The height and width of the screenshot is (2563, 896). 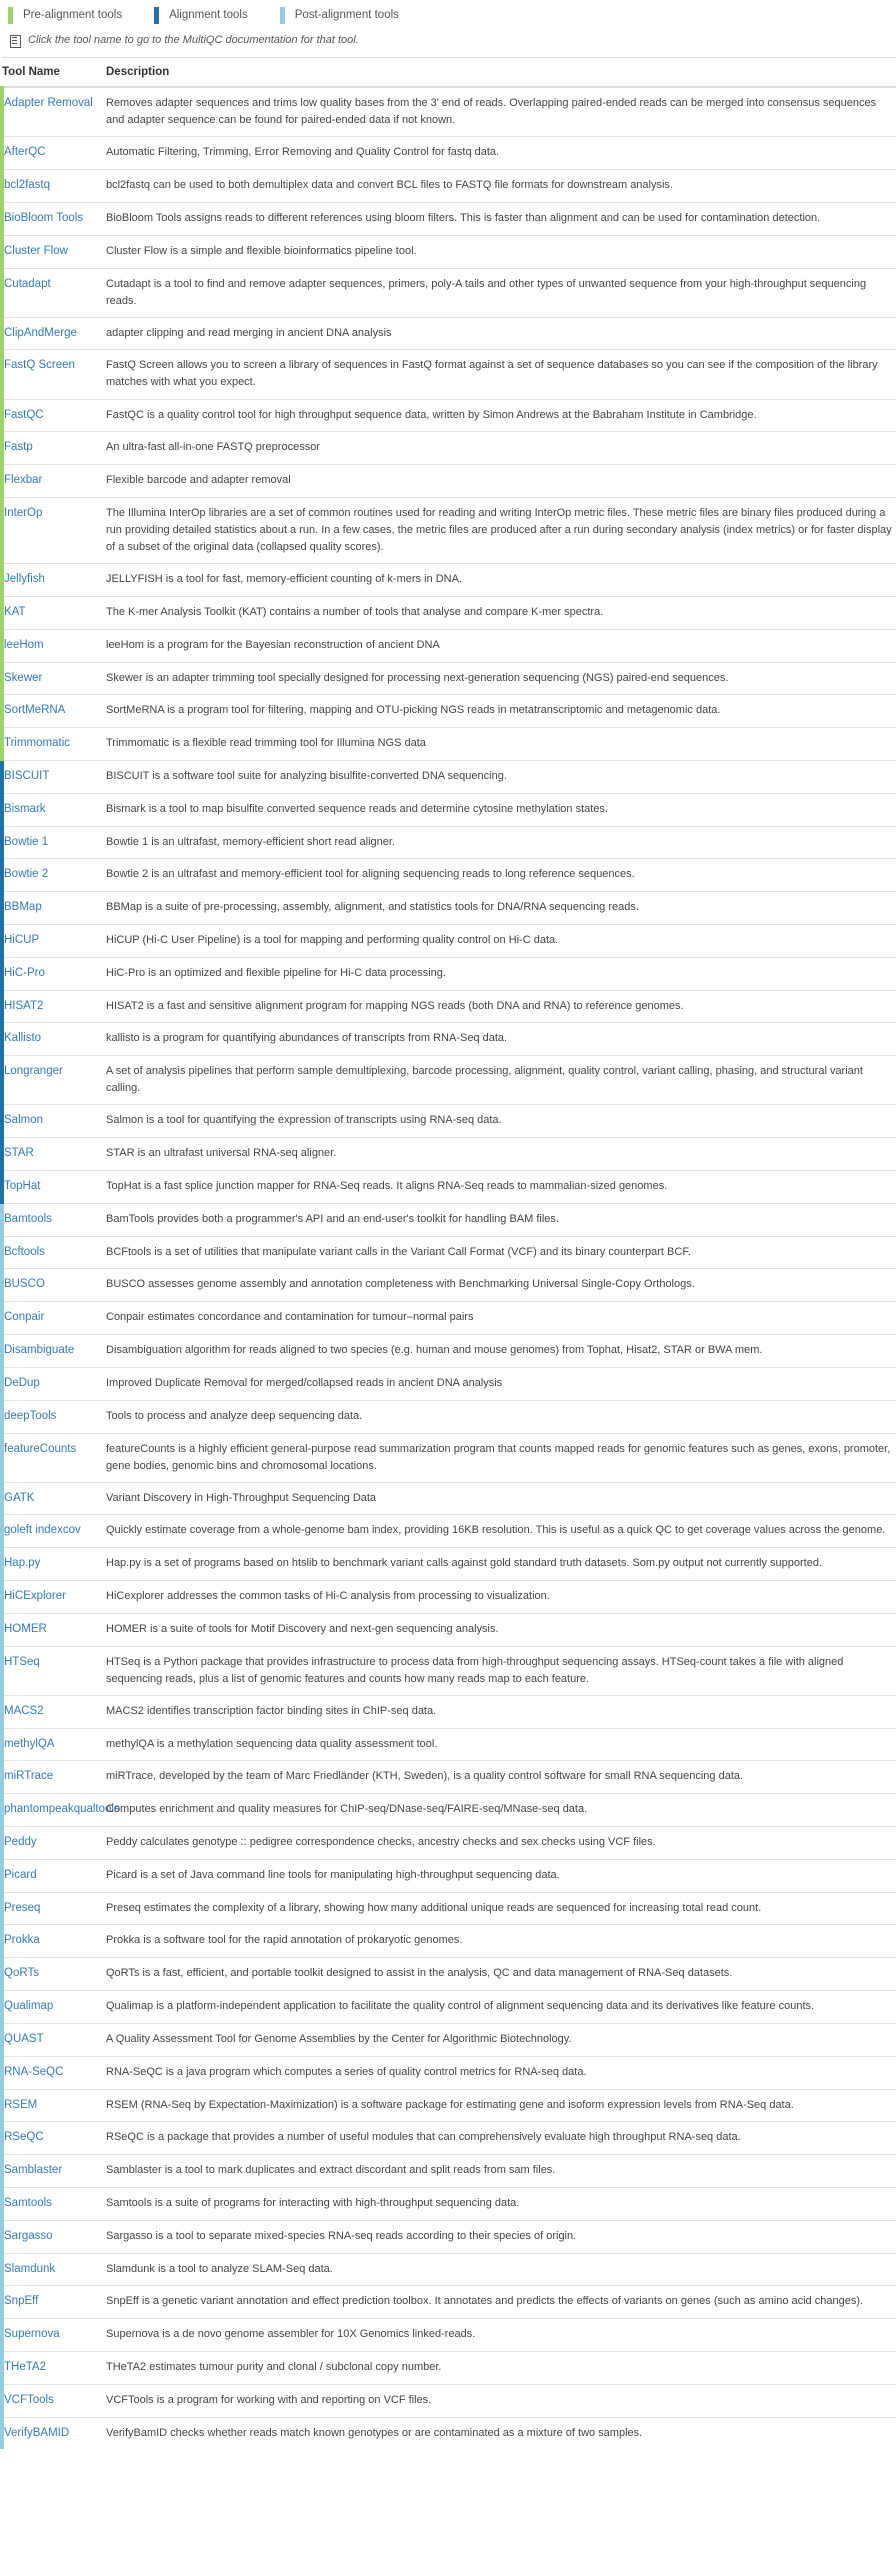 I want to click on tool-doc-link: Bismark, so click(x=25, y=808).